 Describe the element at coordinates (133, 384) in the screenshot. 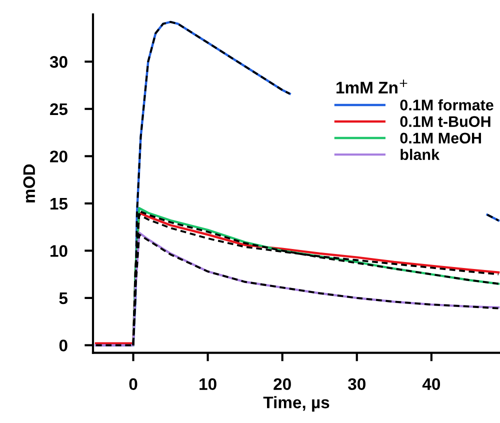

I see `x-tick-label: 0` at that location.